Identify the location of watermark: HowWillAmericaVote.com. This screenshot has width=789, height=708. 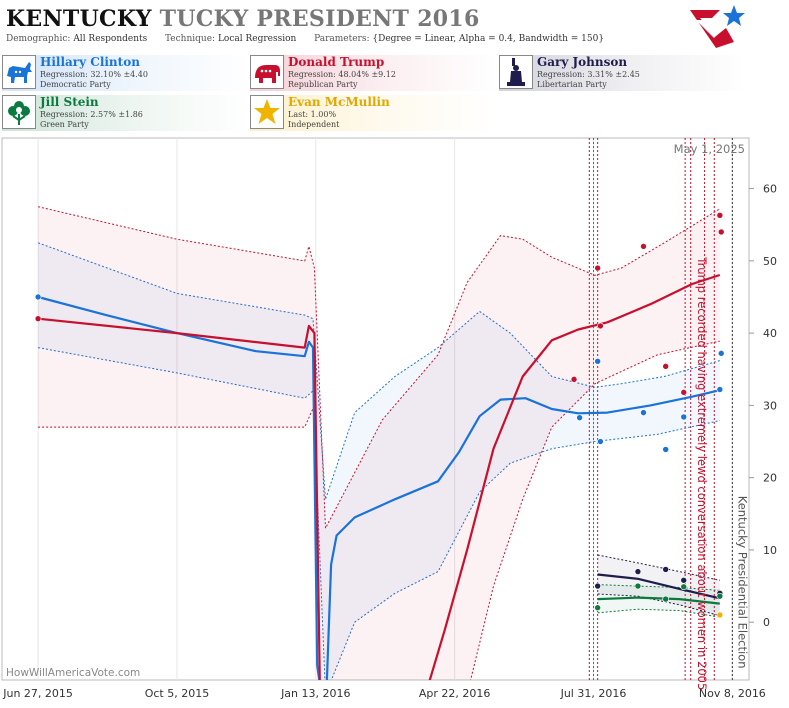
(73, 673).